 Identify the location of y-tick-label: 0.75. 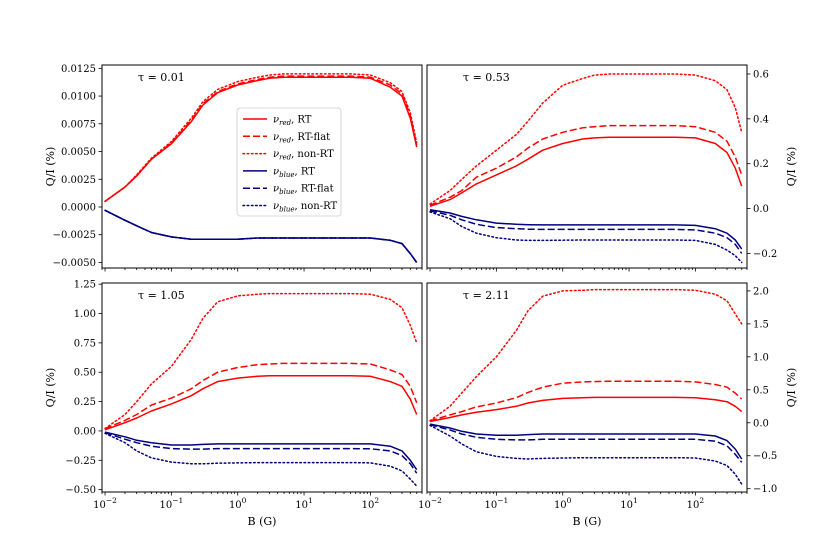
(85, 343).